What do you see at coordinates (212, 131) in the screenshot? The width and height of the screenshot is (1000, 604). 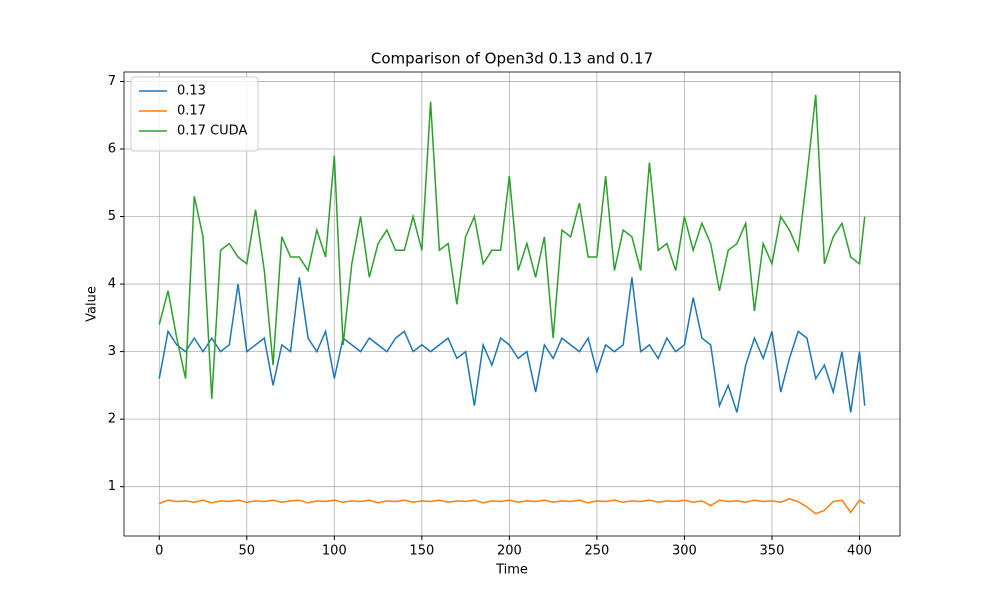 I see `legend-label: 0.17 CUDA` at bounding box center [212, 131].